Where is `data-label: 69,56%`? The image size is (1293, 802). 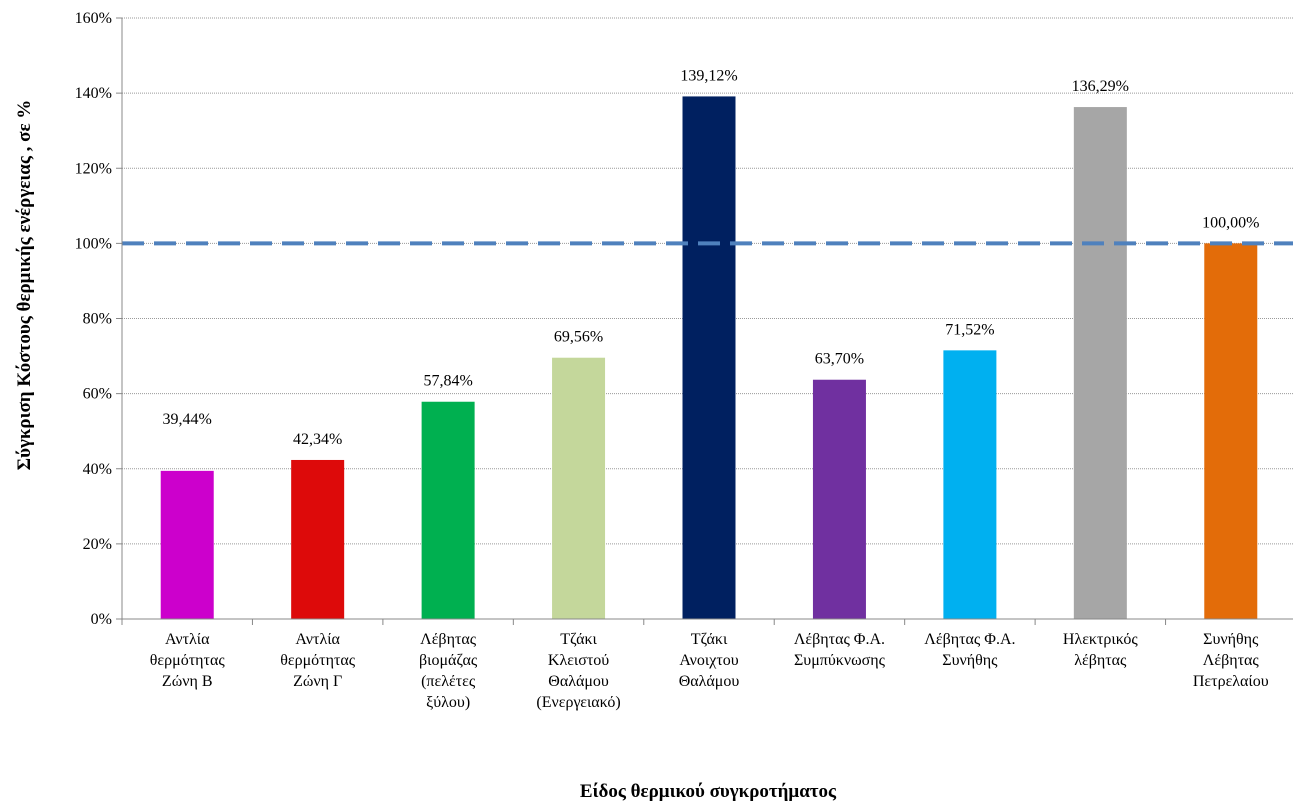
data-label: 69,56% is located at coordinates (578, 337).